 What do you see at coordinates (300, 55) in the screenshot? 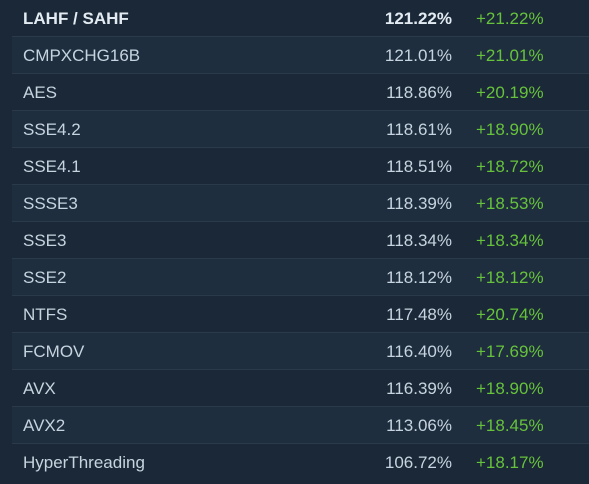
I see `table-row: CMPXCHG16B 121.01% +21.01%` at bounding box center [300, 55].